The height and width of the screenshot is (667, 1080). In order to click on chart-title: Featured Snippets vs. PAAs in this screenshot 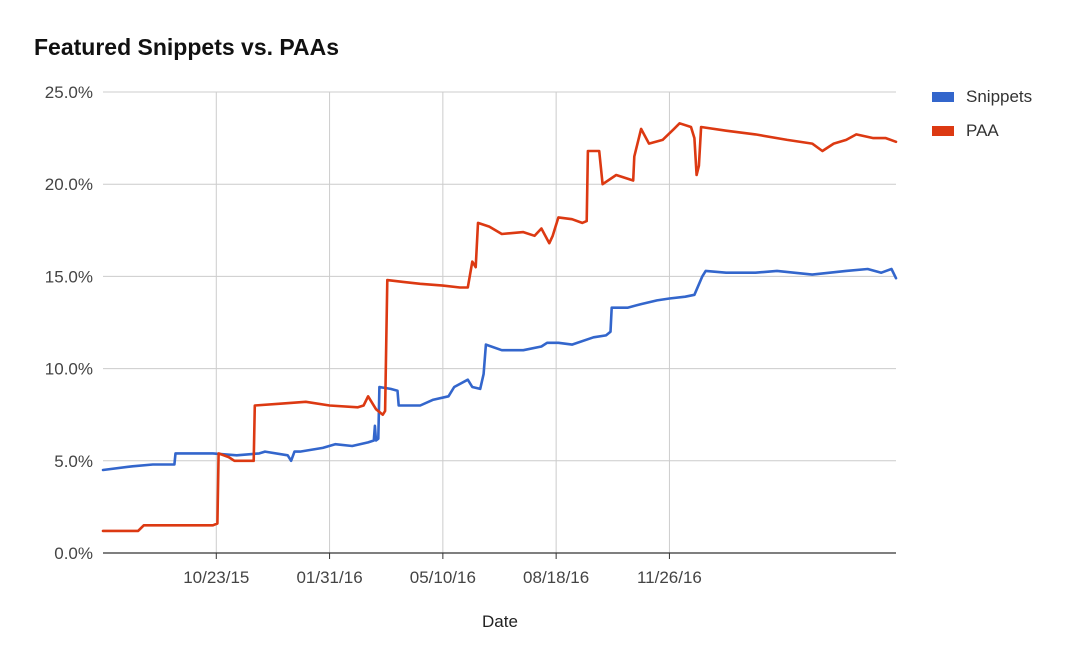, I will do `click(187, 47)`.